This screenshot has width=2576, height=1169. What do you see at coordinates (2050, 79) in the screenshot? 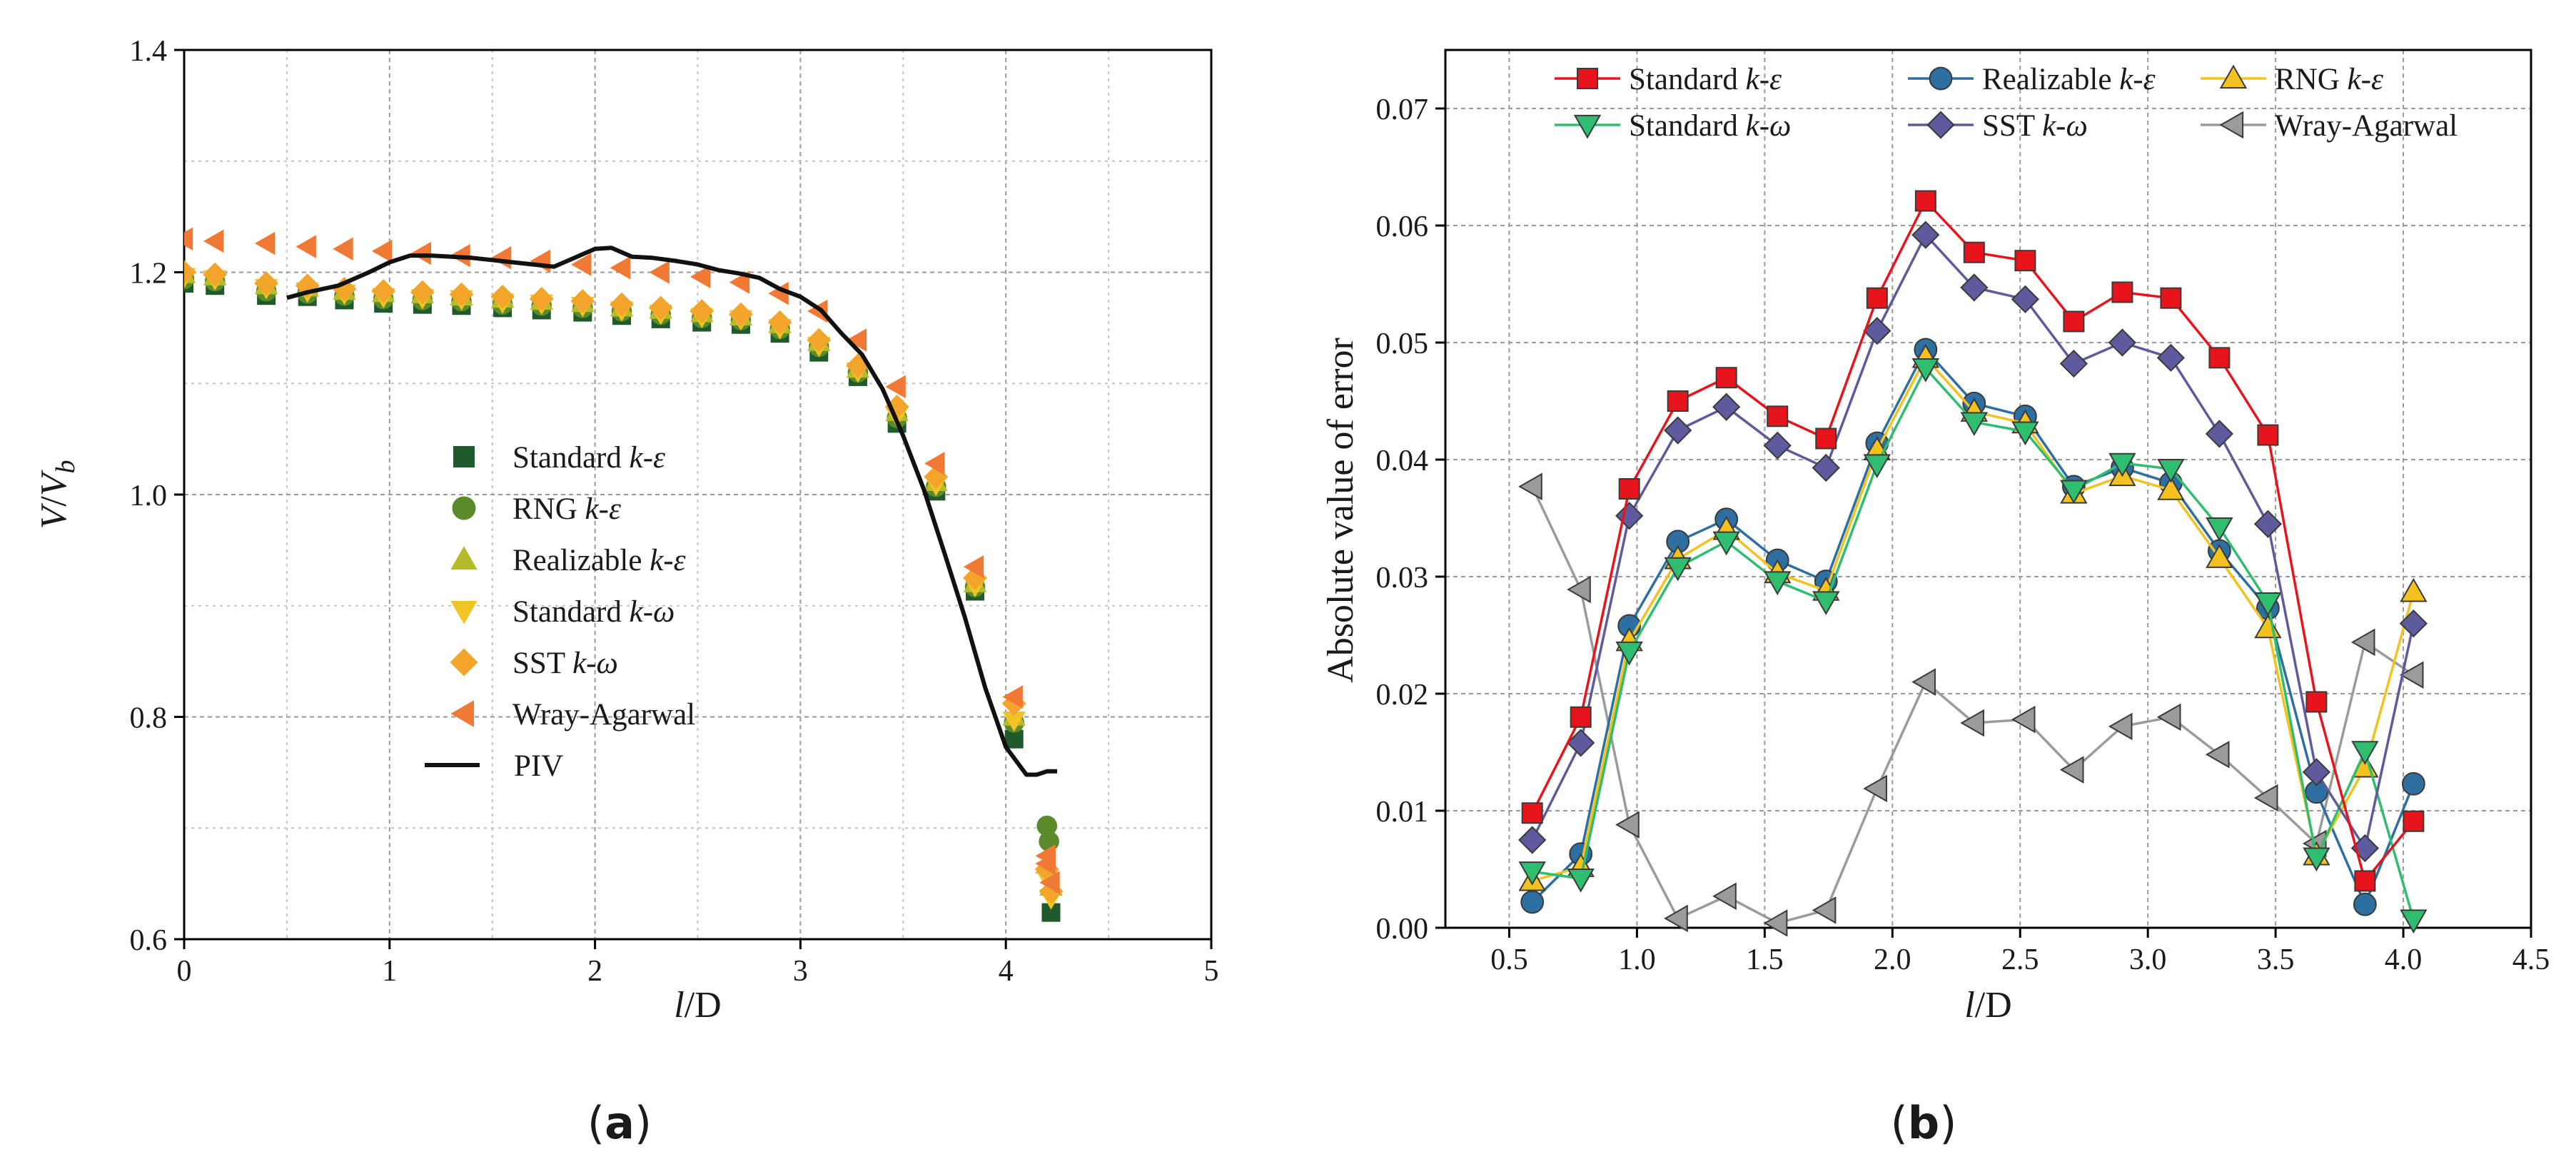
I see `legend-name: Realizable` at bounding box center [2050, 79].